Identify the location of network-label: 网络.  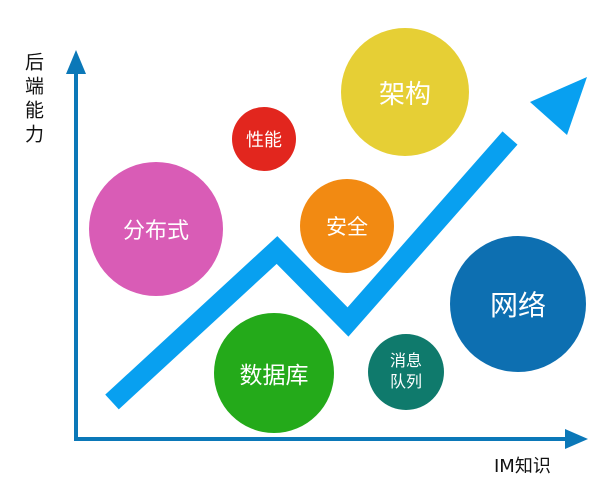
(517, 305).